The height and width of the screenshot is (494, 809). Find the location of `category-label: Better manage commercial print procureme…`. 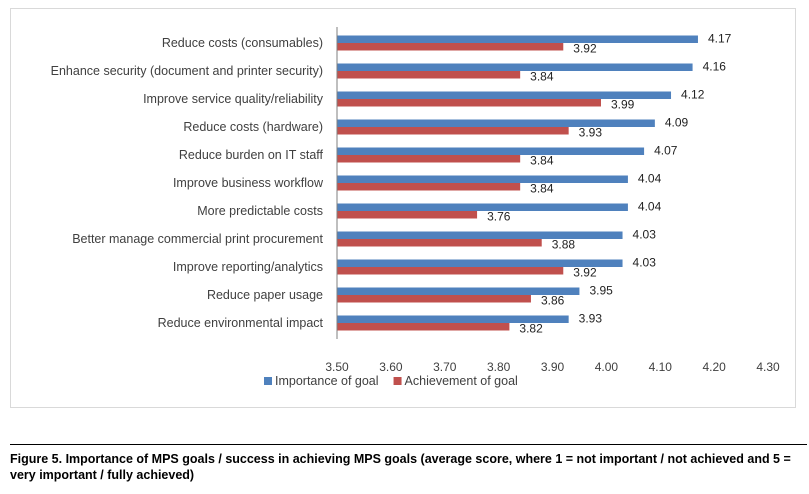

category-label: Better manage commercial print procureme… is located at coordinates (197, 239).